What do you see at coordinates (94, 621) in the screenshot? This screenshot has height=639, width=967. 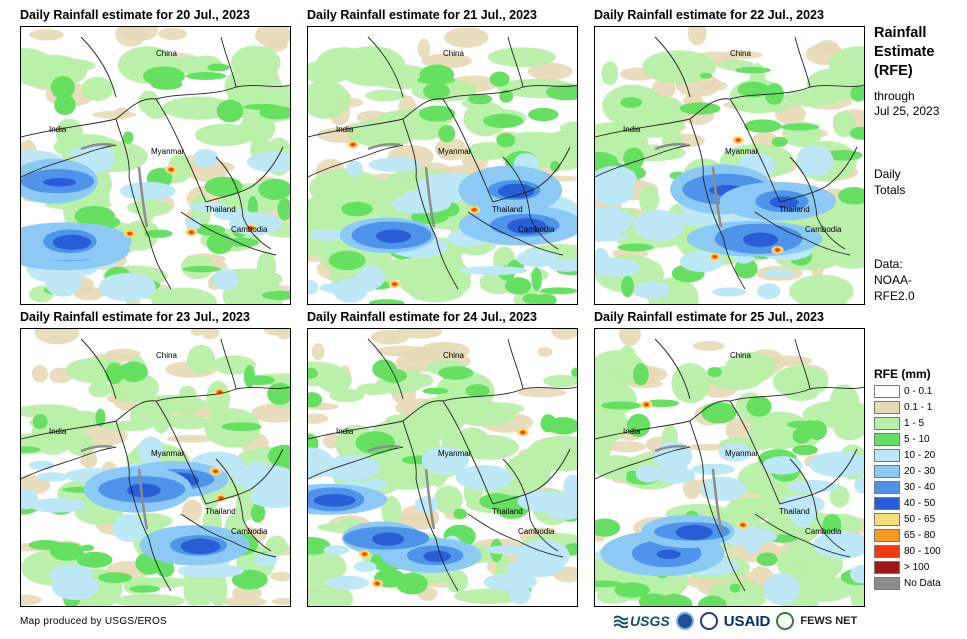 I see `map-credit: Map produced by USGS/EROS` at bounding box center [94, 621].